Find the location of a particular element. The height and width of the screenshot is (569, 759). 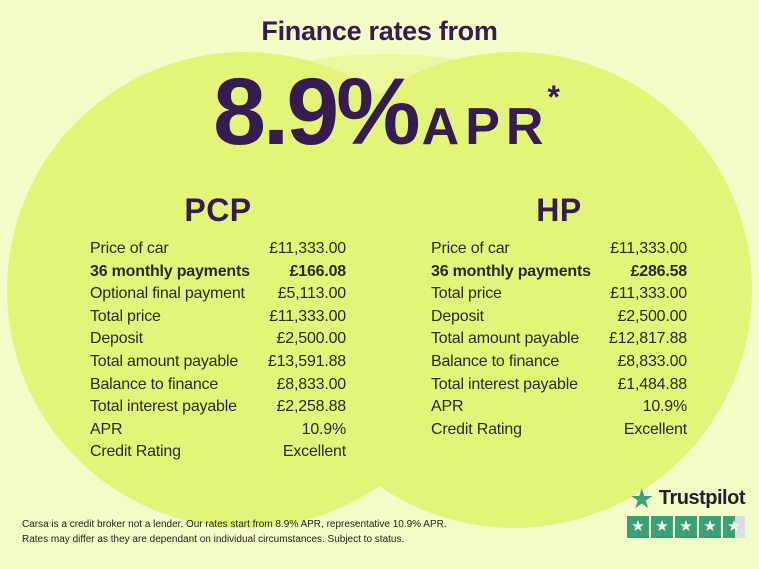

trustpilot-badge: ★ Trustpilot ★ ★ ★ ★ ★ is located at coordinates (686, 510).